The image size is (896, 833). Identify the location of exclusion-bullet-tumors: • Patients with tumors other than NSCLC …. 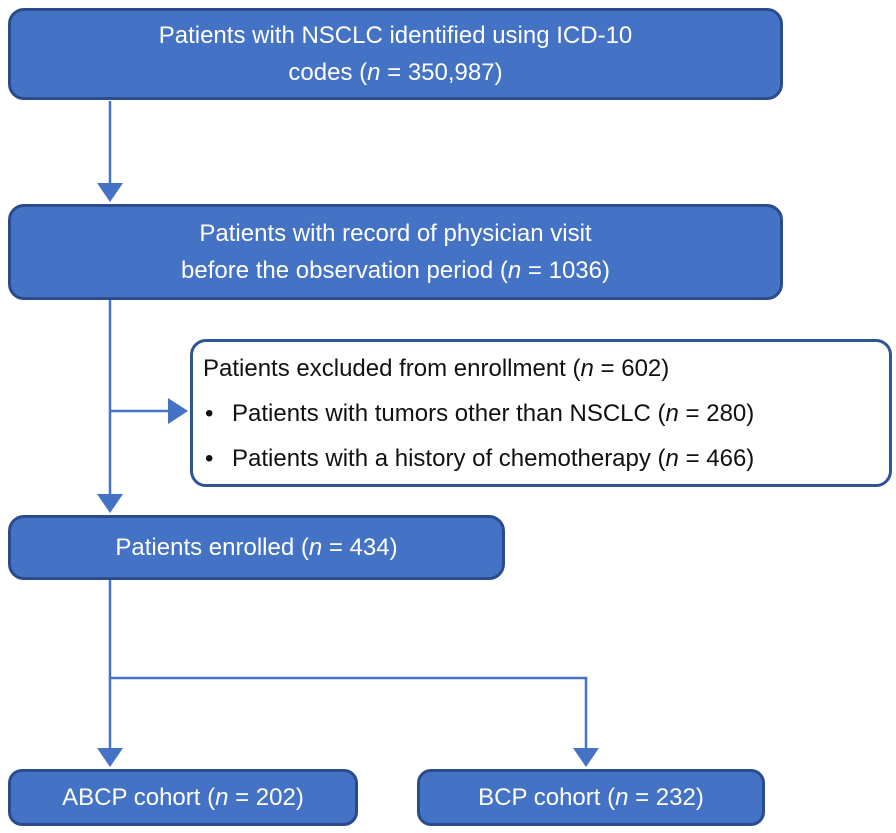
(547, 413).